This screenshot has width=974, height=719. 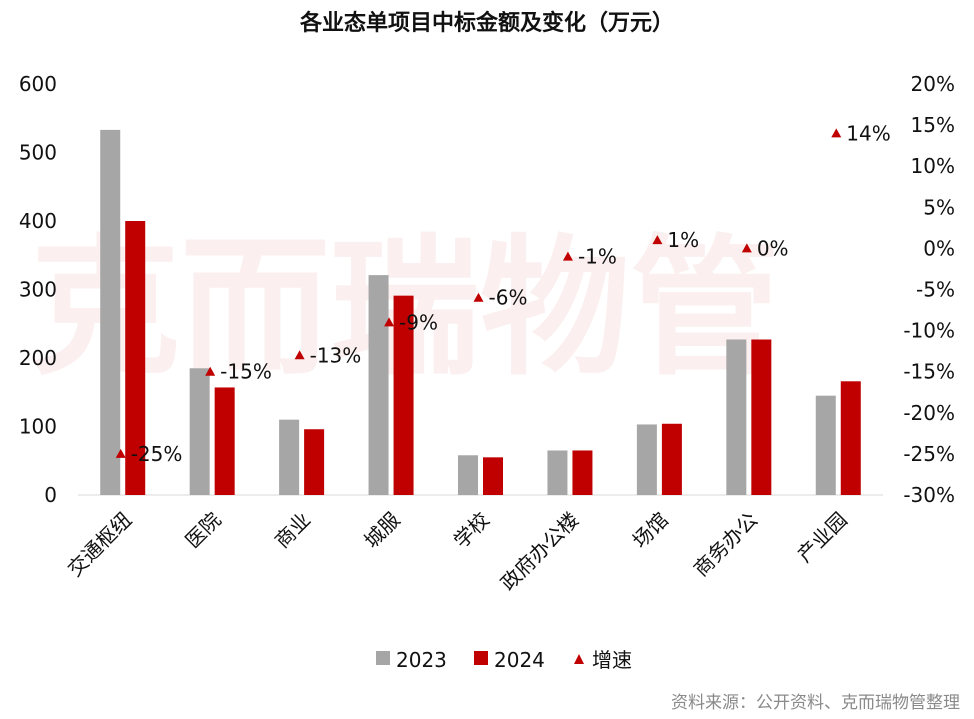 I want to click on legend-swatch-marker, so click(x=579, y=659).